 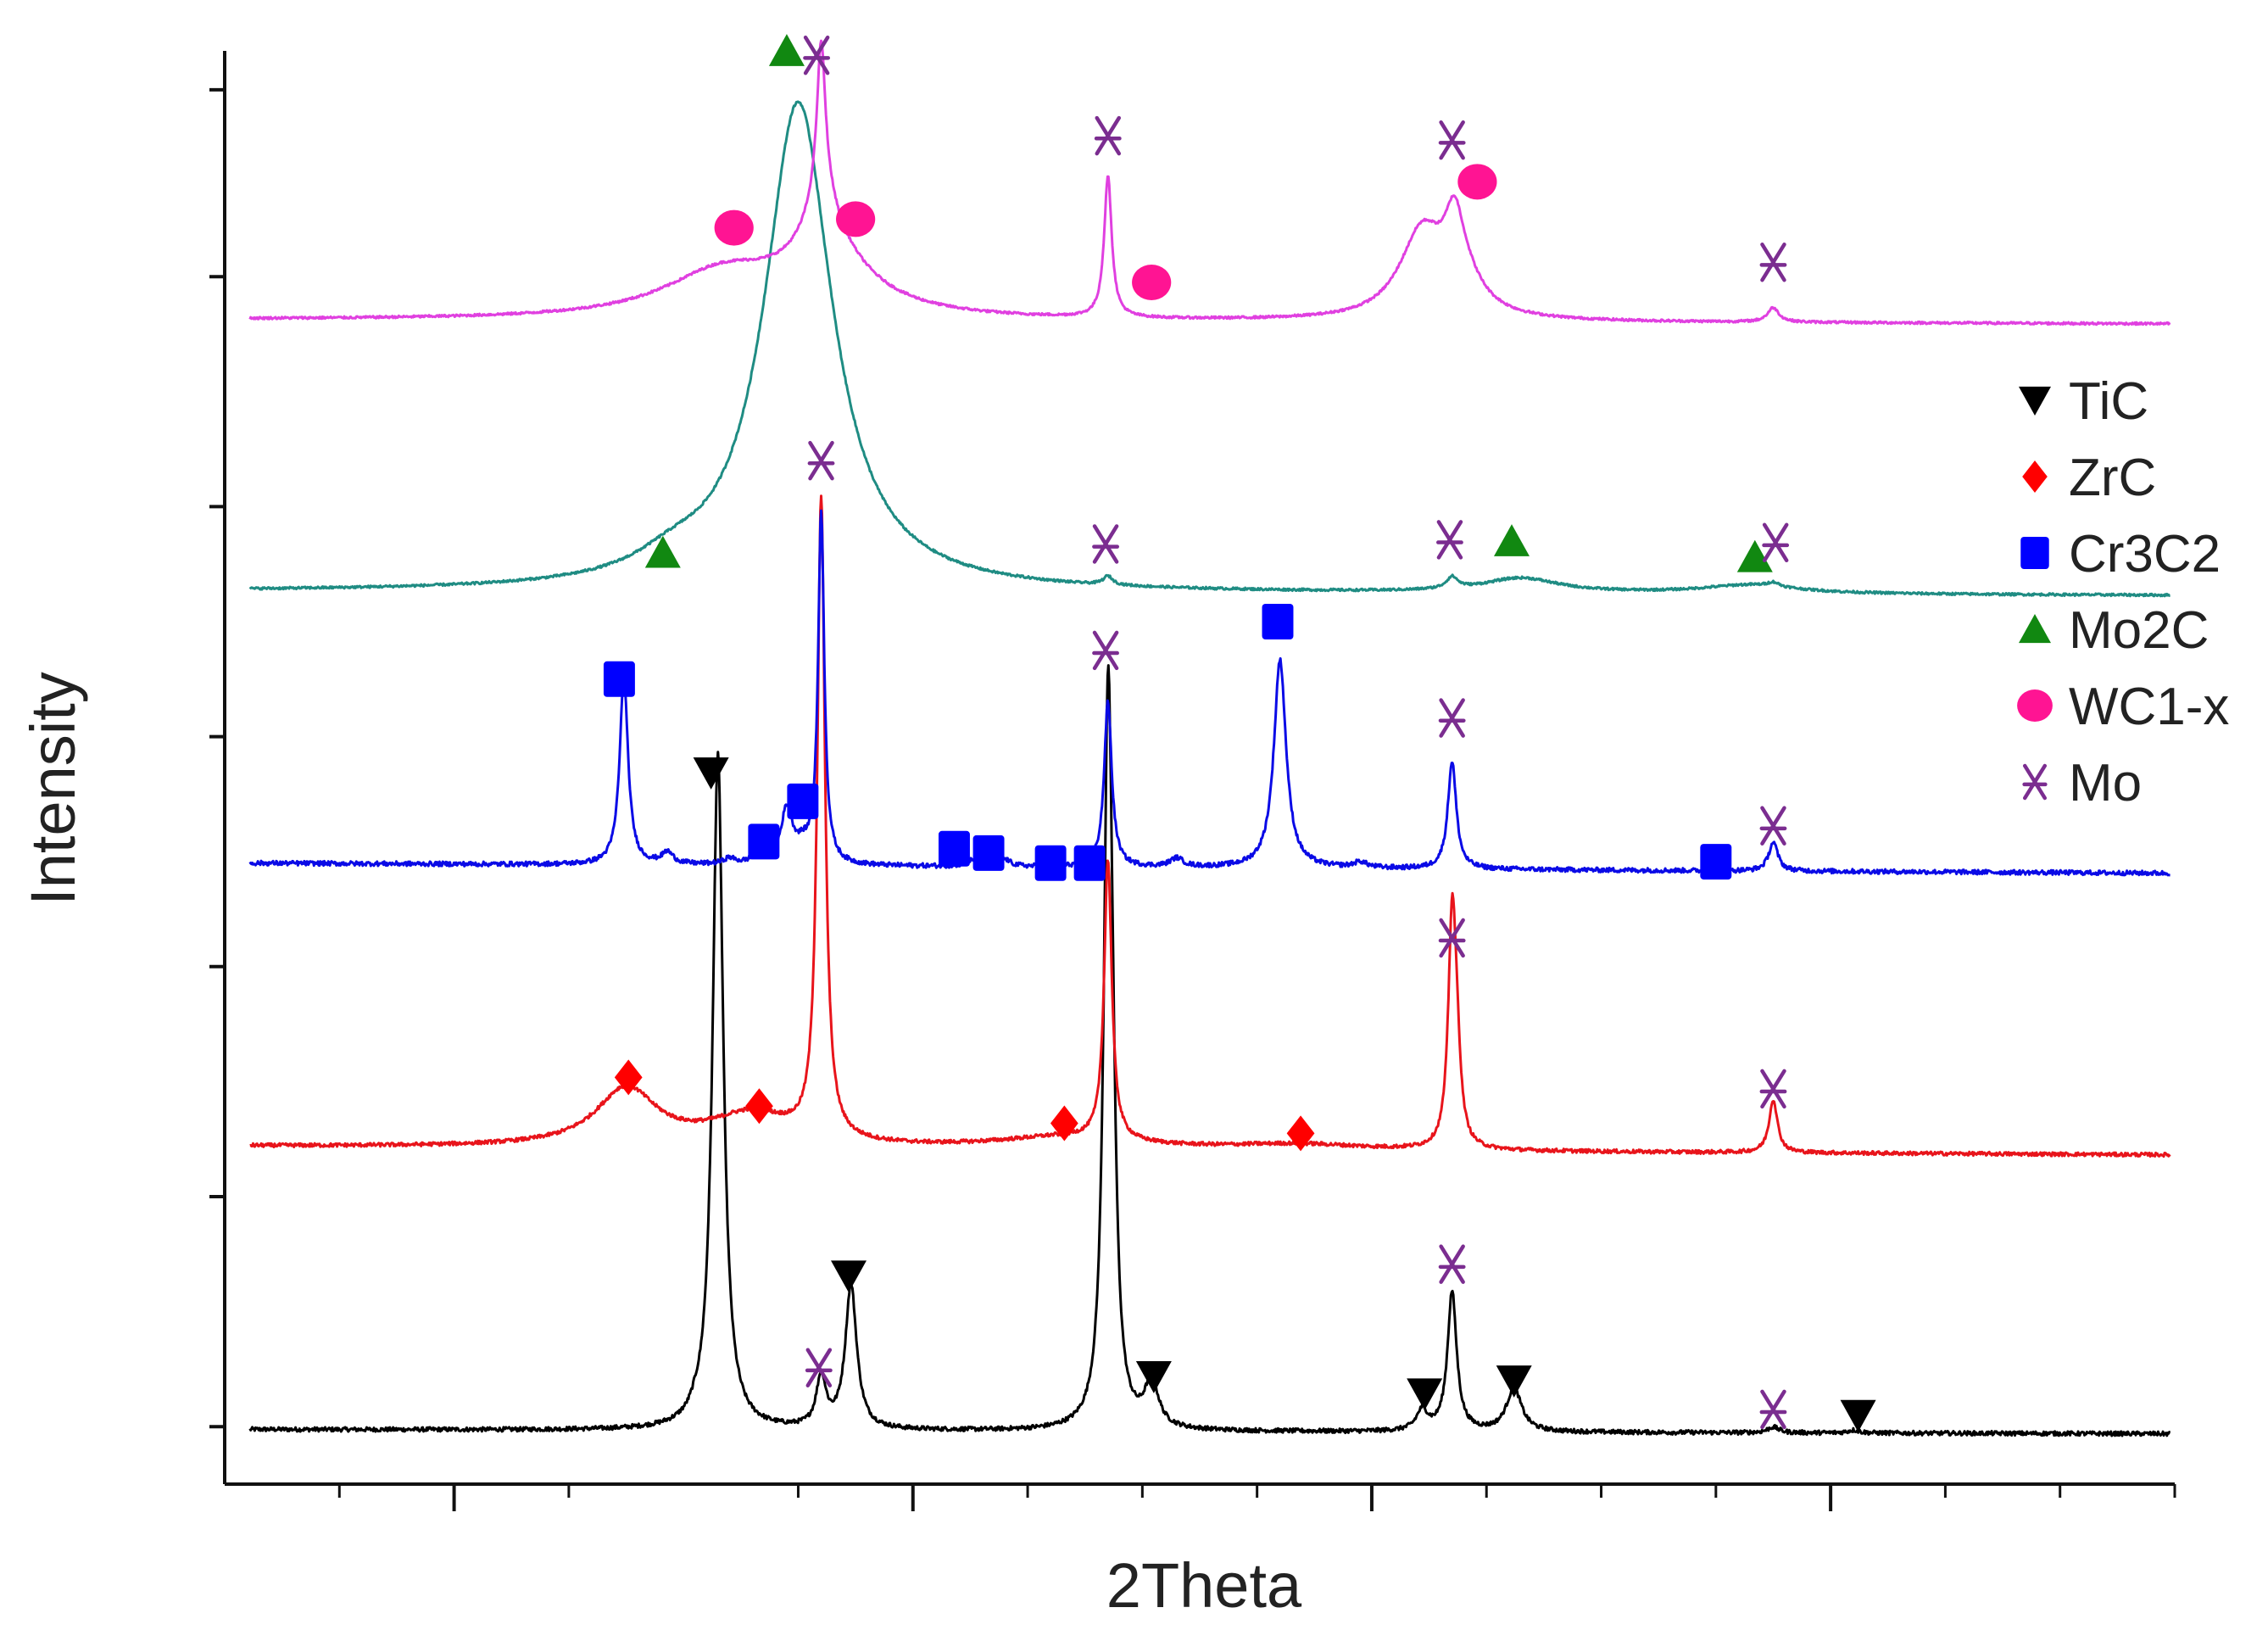 I want to click on marker-mo-9-stroke, so click(x=1773, y=1410).